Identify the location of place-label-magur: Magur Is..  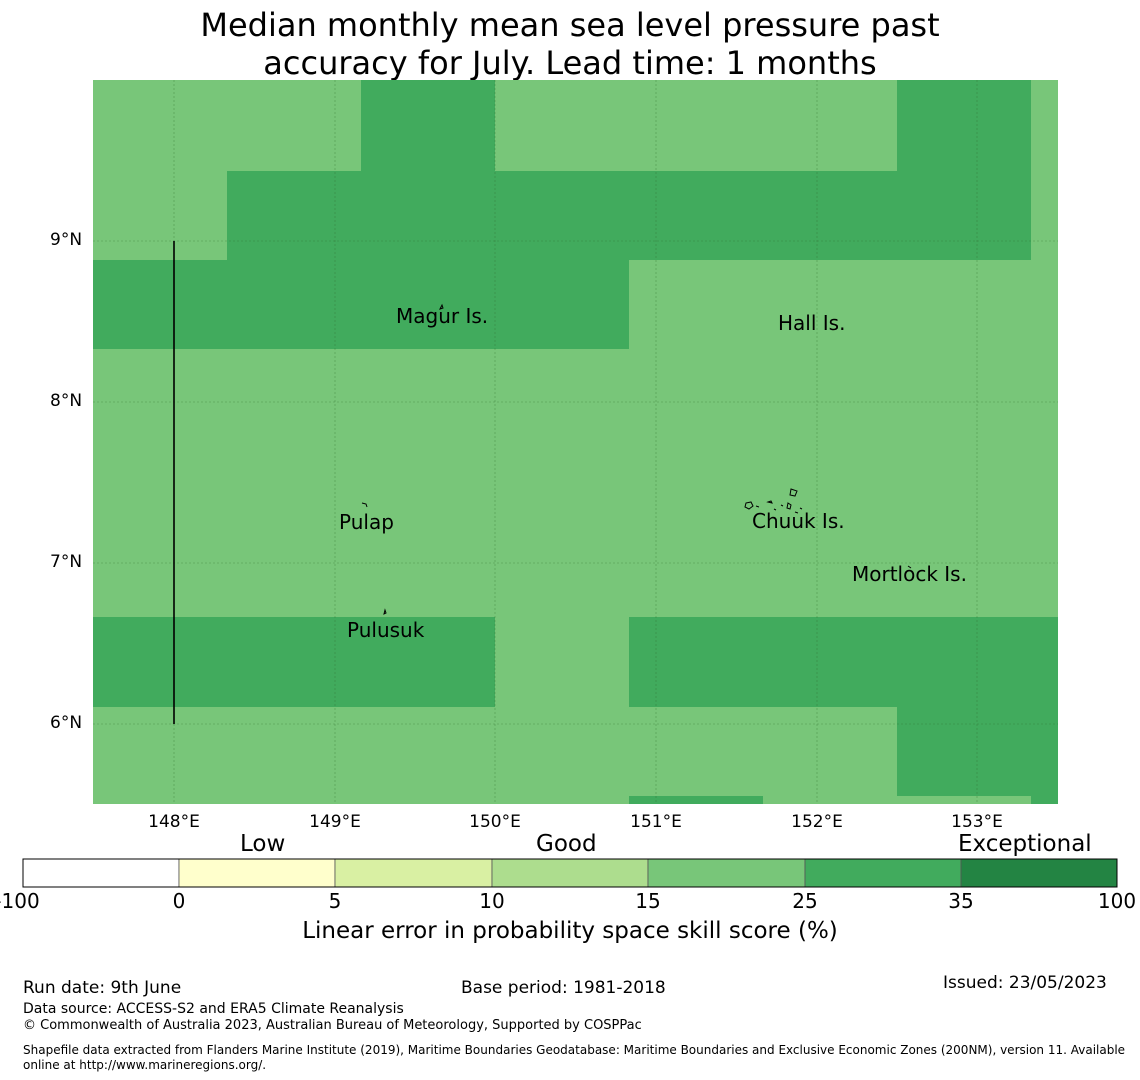
(442, 316).